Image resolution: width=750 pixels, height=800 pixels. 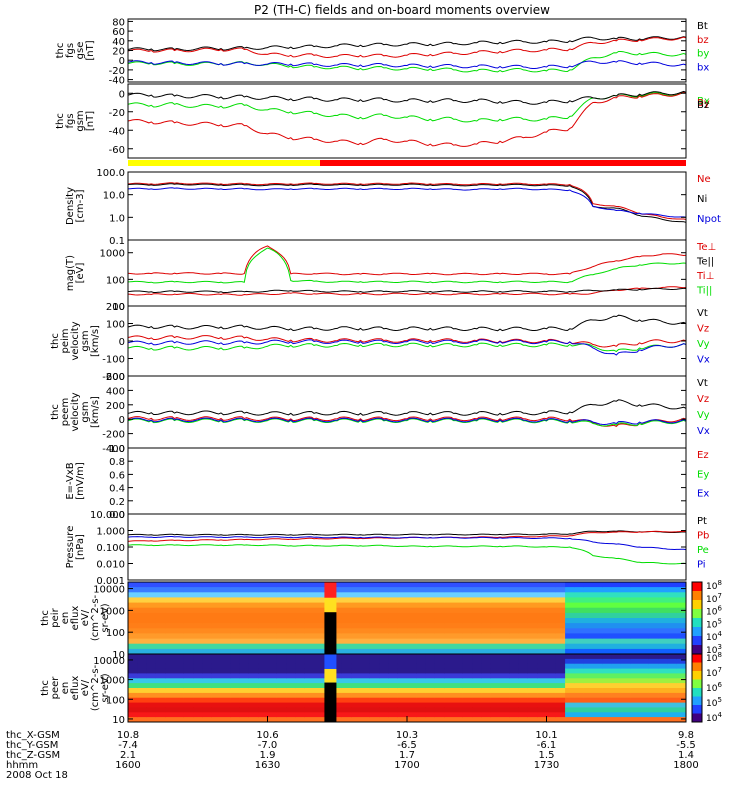 What do you see at coordinates (75, 411) in the screenshot?
I see `y-axis-label: thc peem velocity gsm [km/s]` at bounding box center [75, 411].